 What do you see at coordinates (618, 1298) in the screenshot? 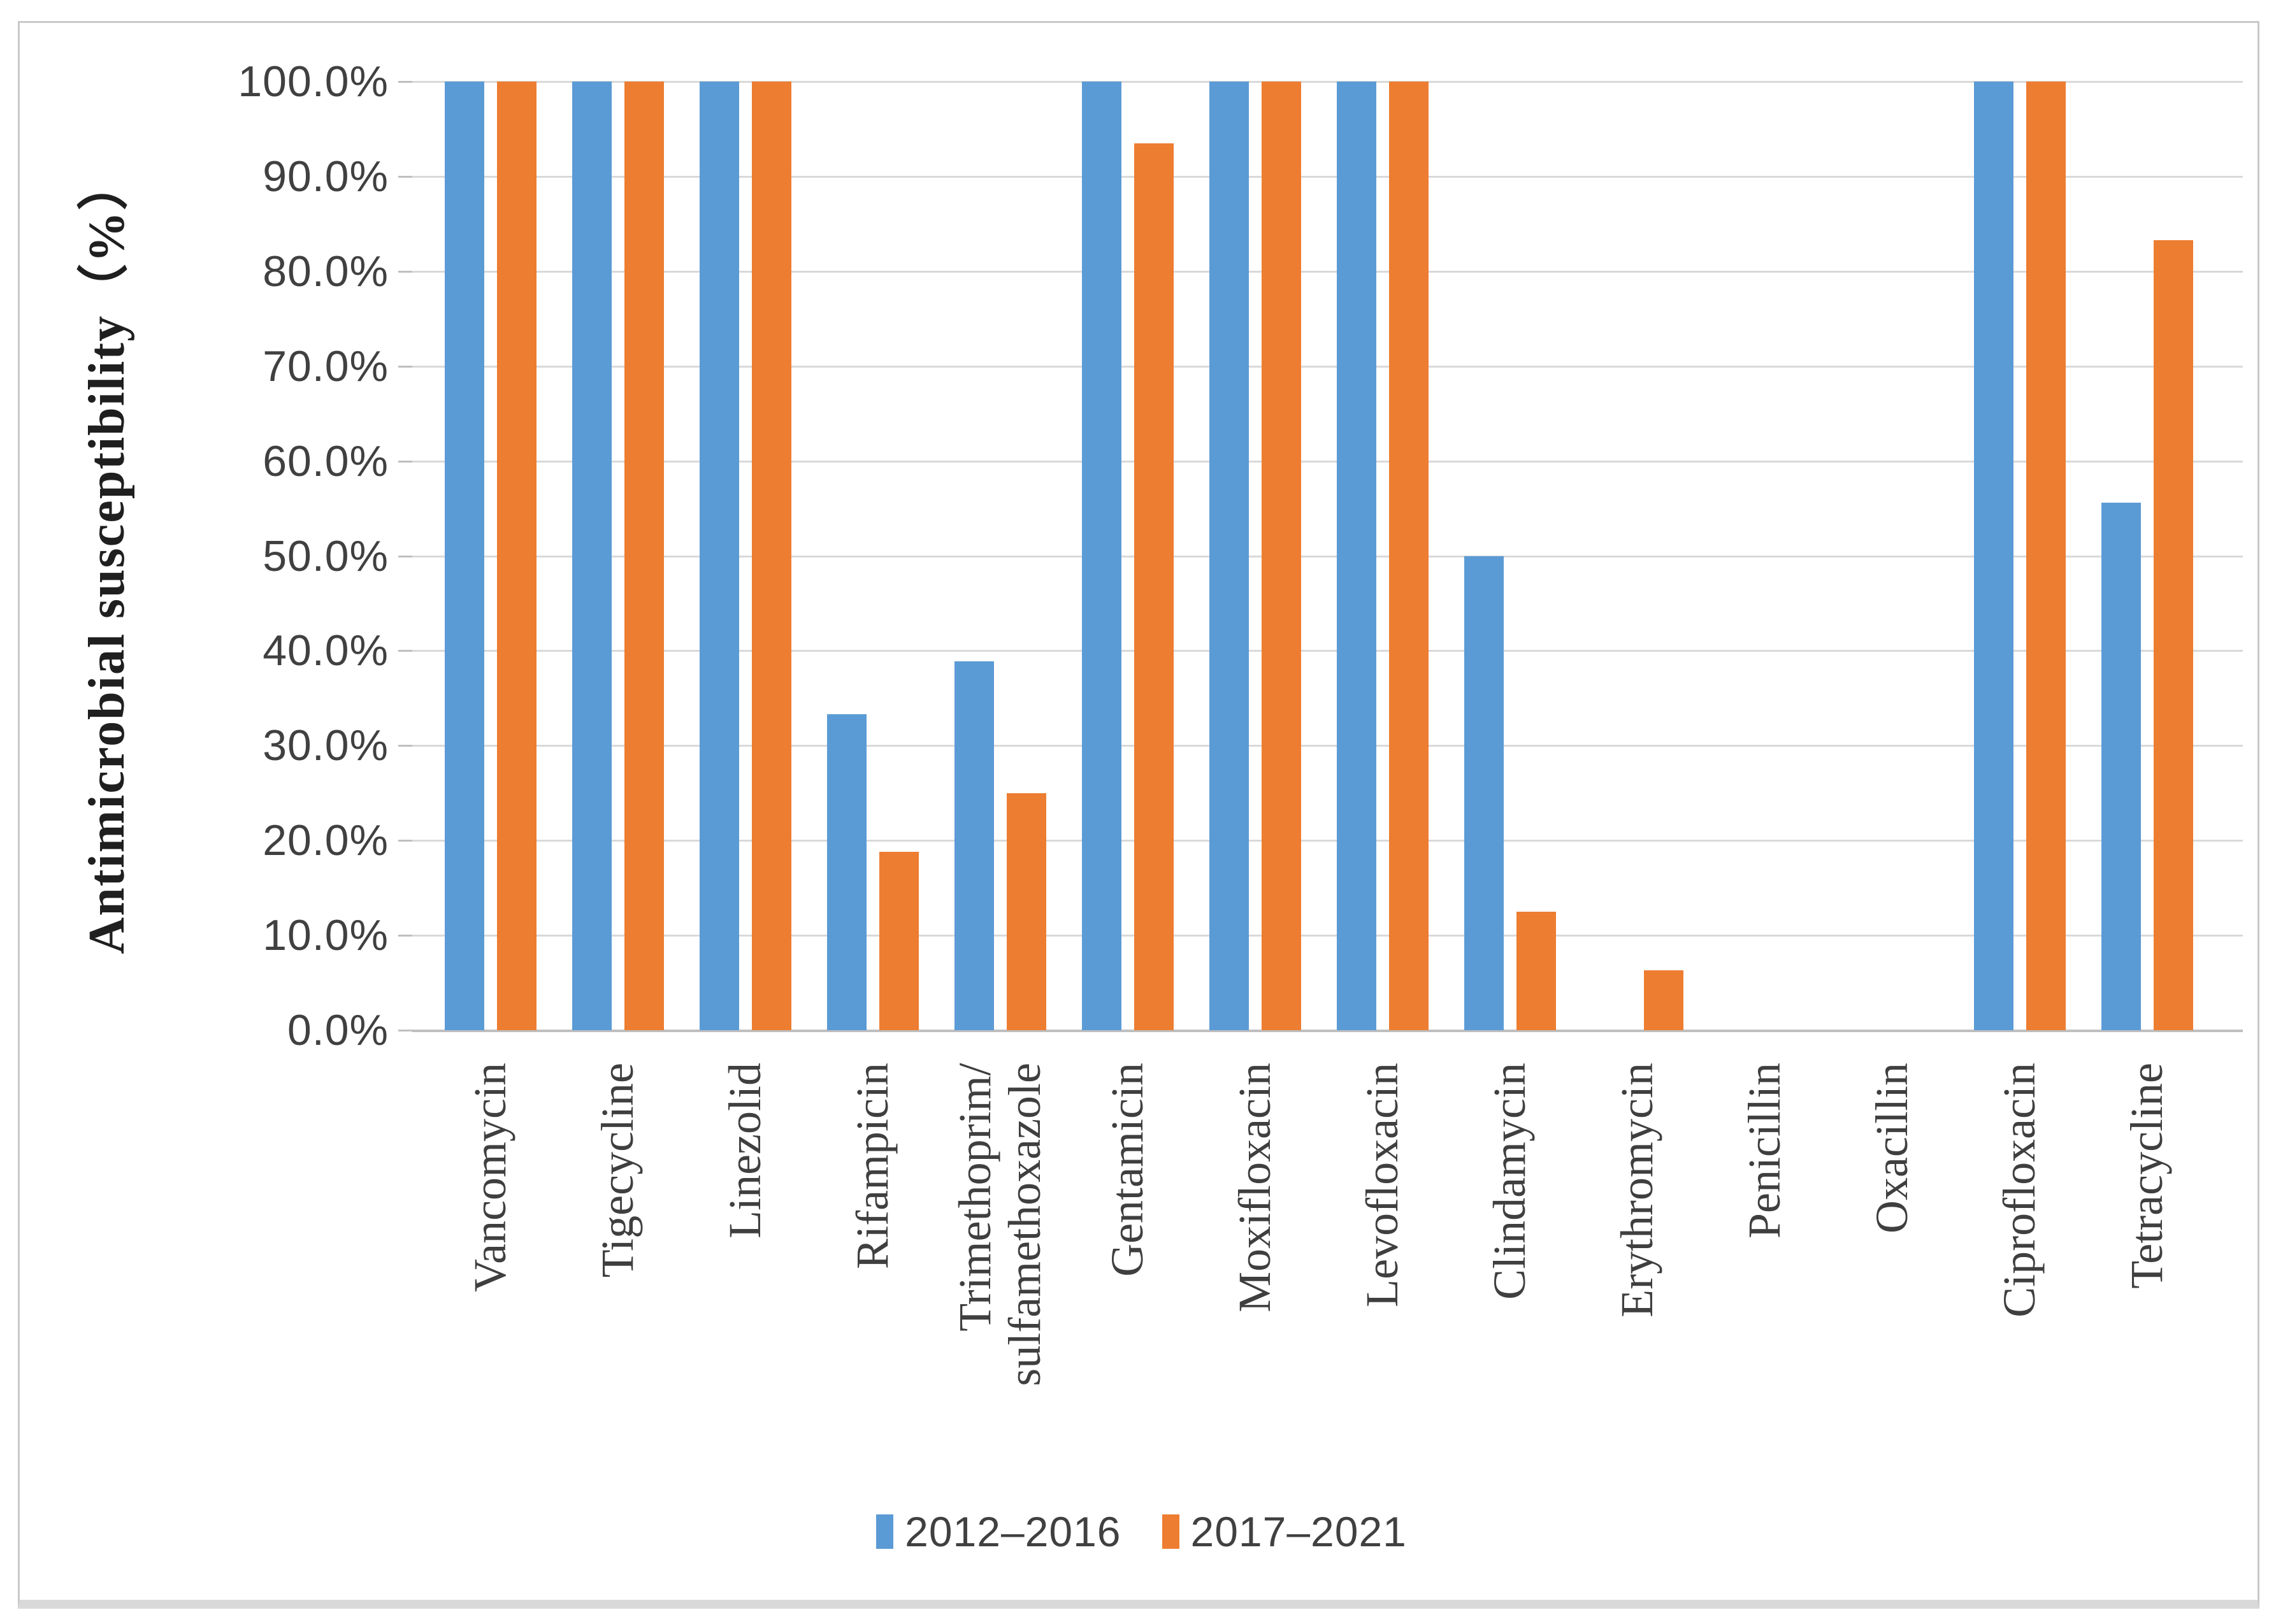
I see `x-label-cell-tigecycline: Tigecycline` at bounding box center [618, 1298].